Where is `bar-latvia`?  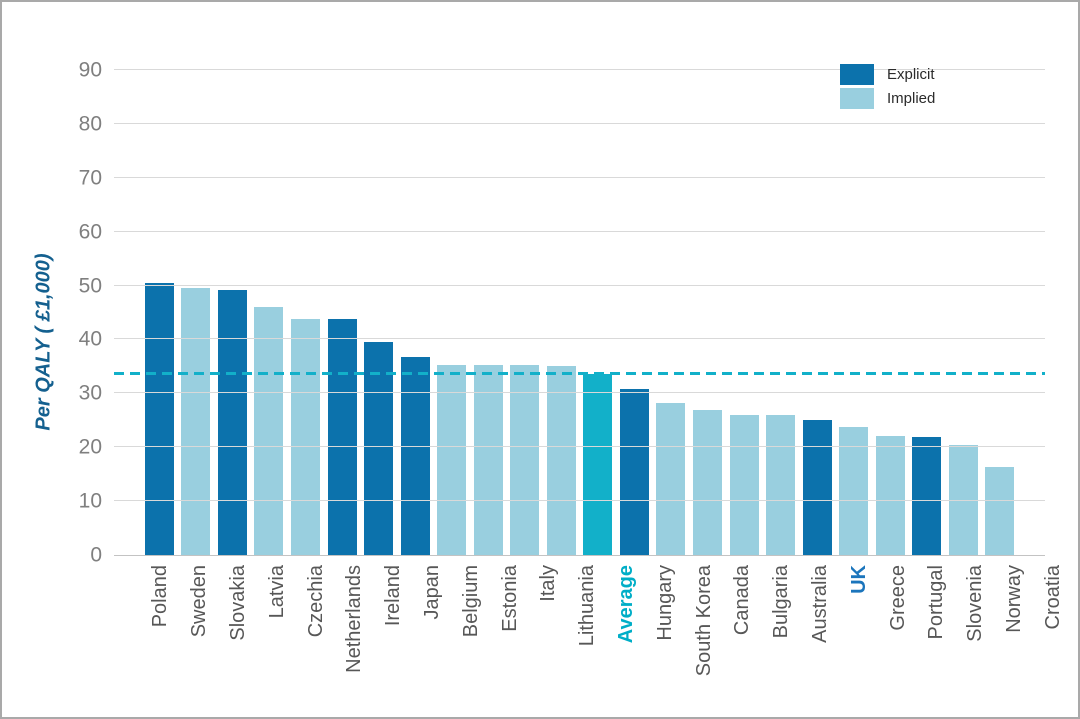
bar-latvia is located at coordinates (269, 431).